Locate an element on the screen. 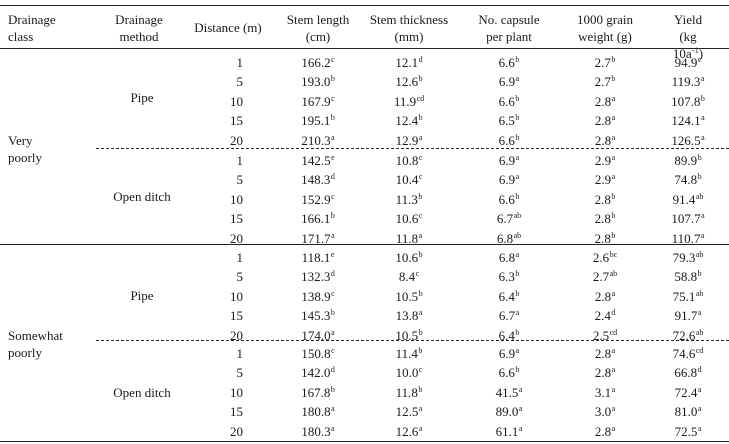  cell-value: 5 is located at coordinates (240, 373).